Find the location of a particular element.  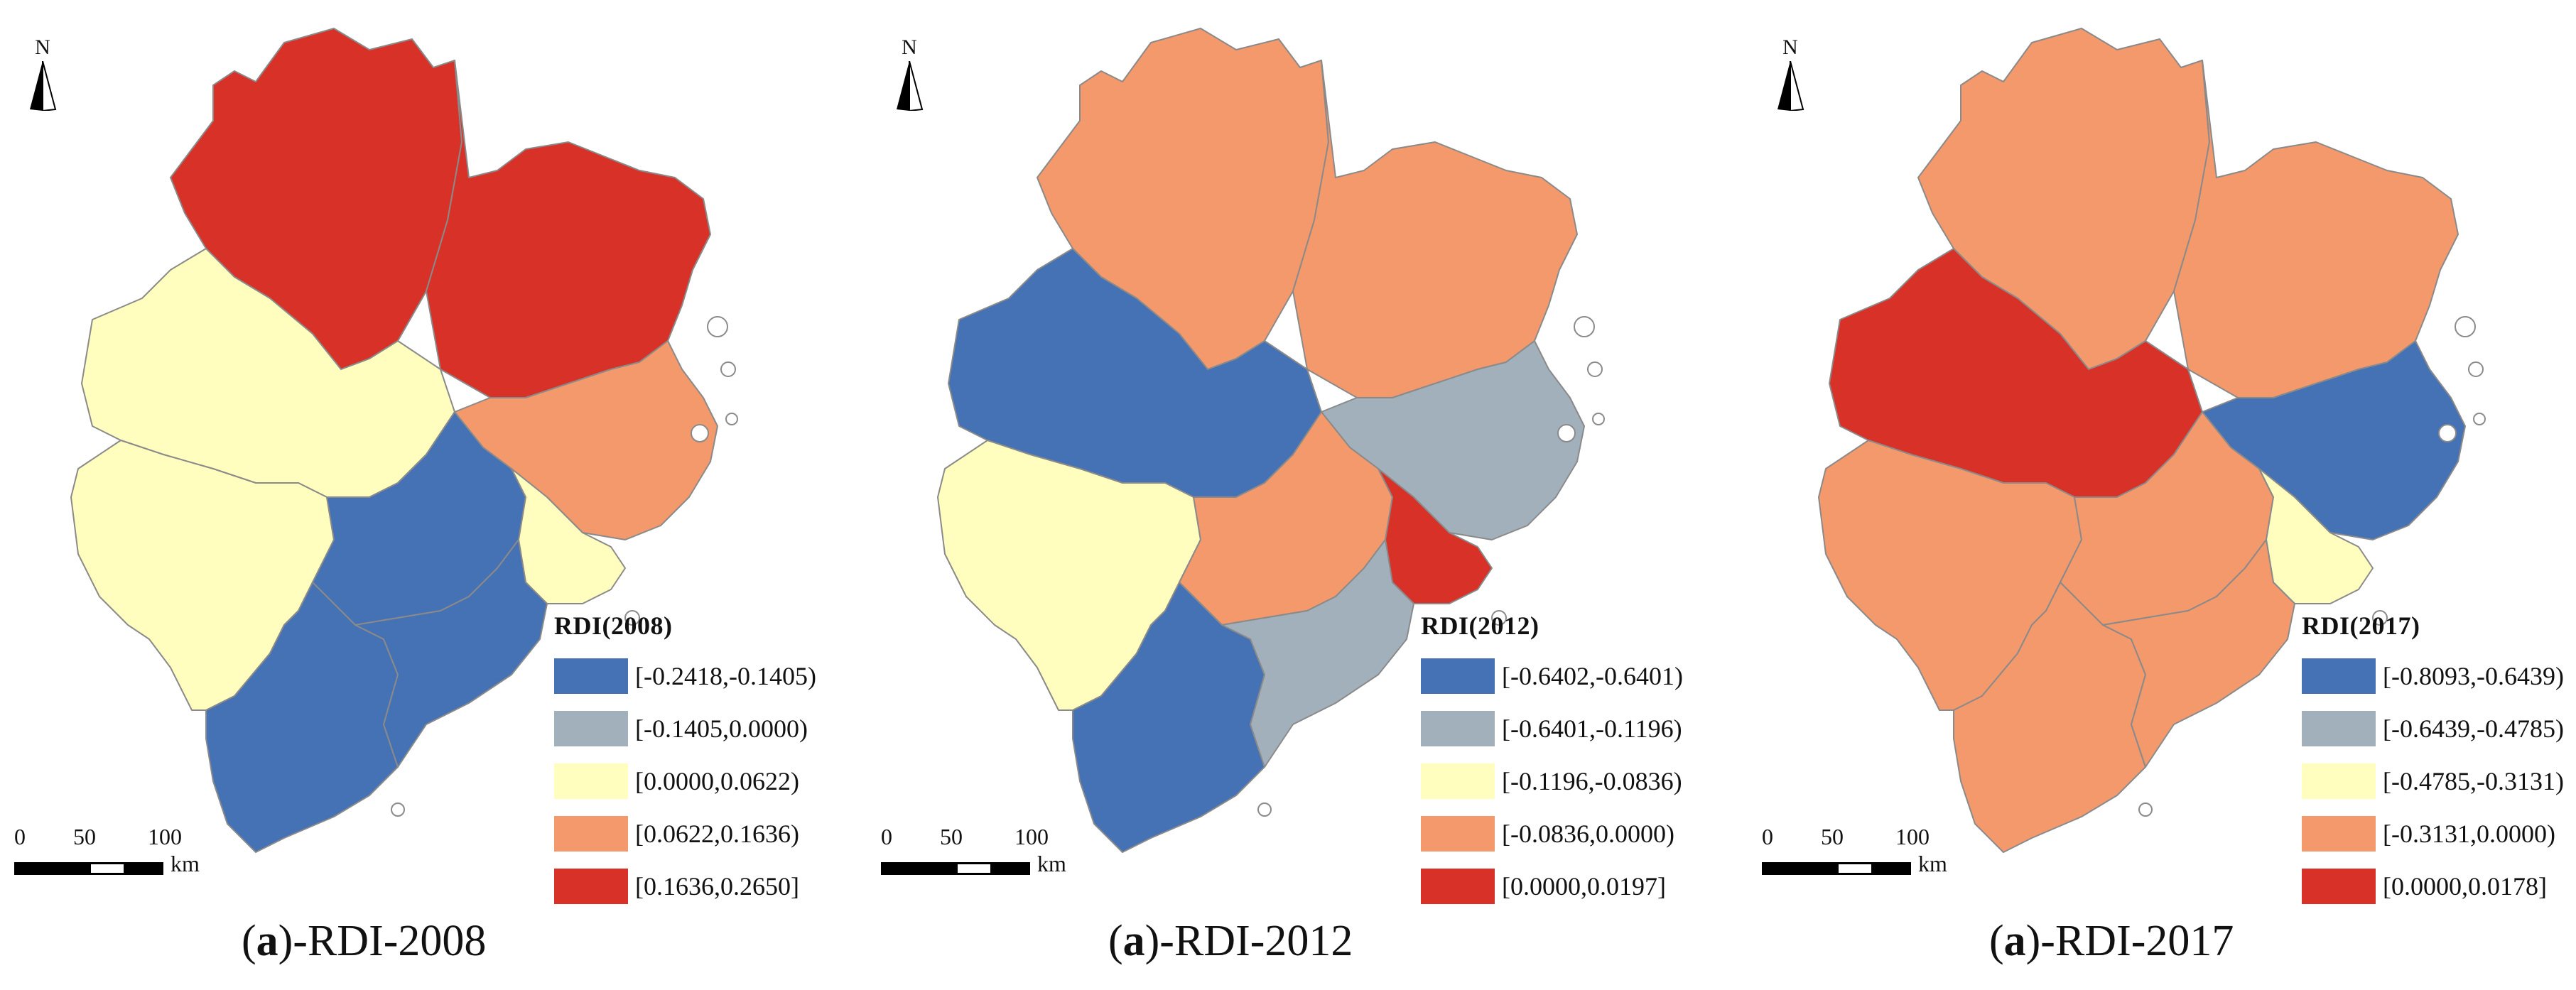

legend-label: [0.0622,0.1636) is located at coordinates (717, 834).